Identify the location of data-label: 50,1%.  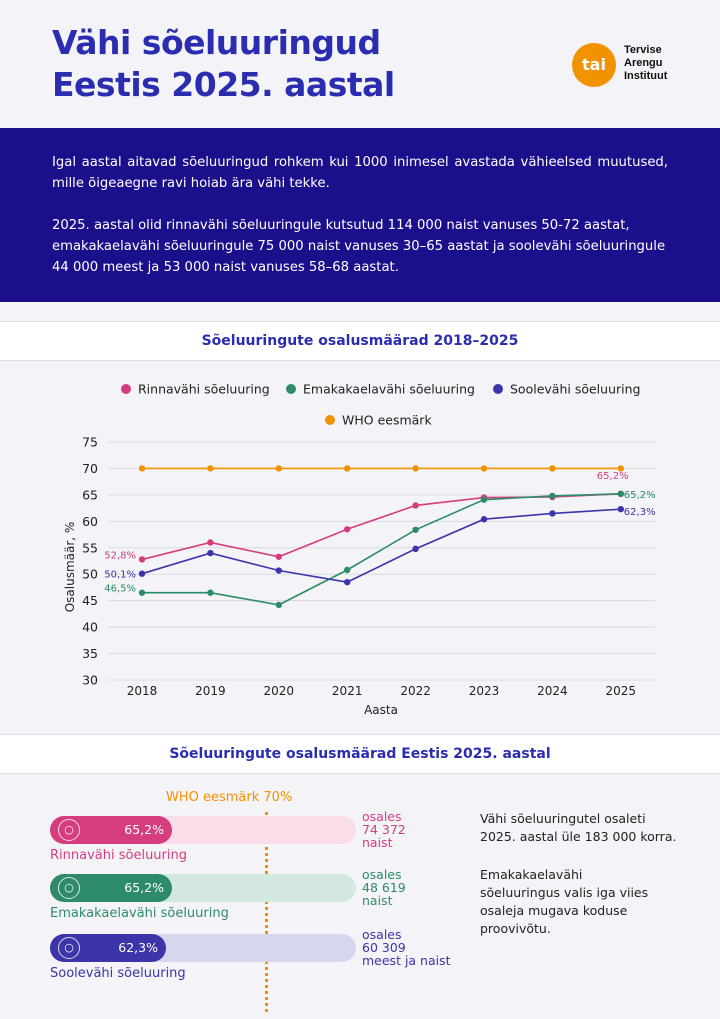
(120, 575).